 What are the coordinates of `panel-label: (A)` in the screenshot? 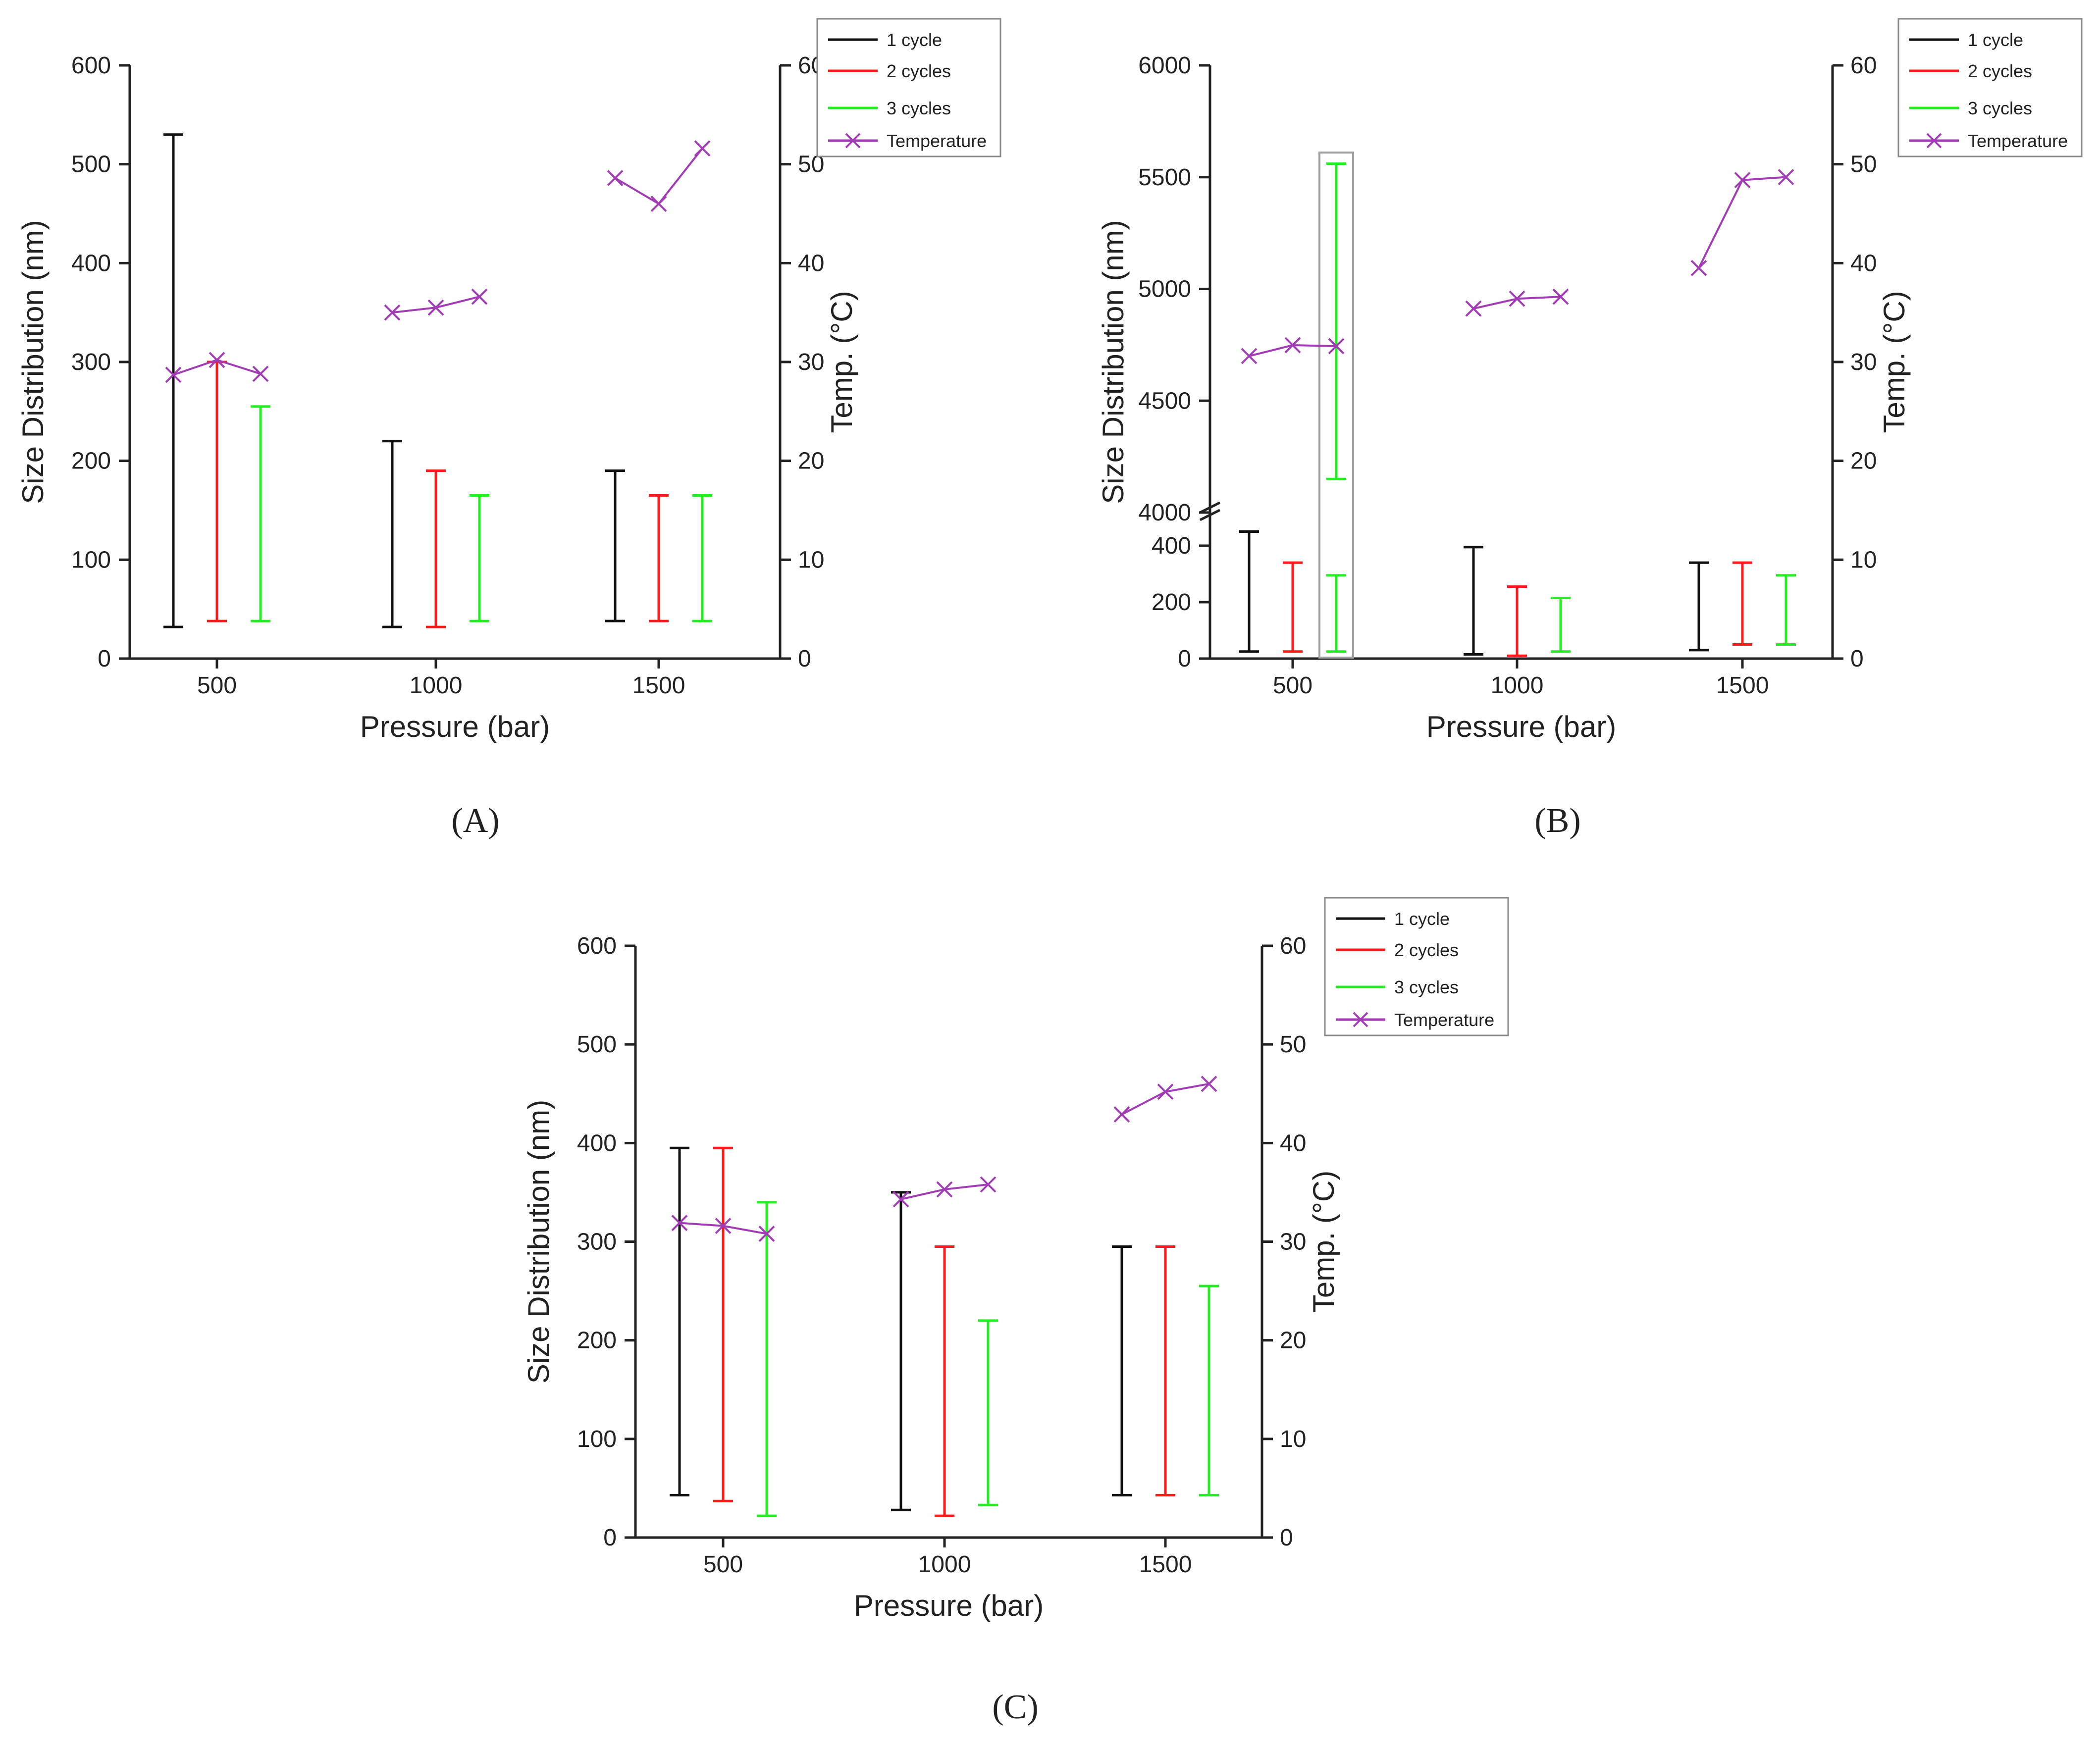 It's located at (475, 821).